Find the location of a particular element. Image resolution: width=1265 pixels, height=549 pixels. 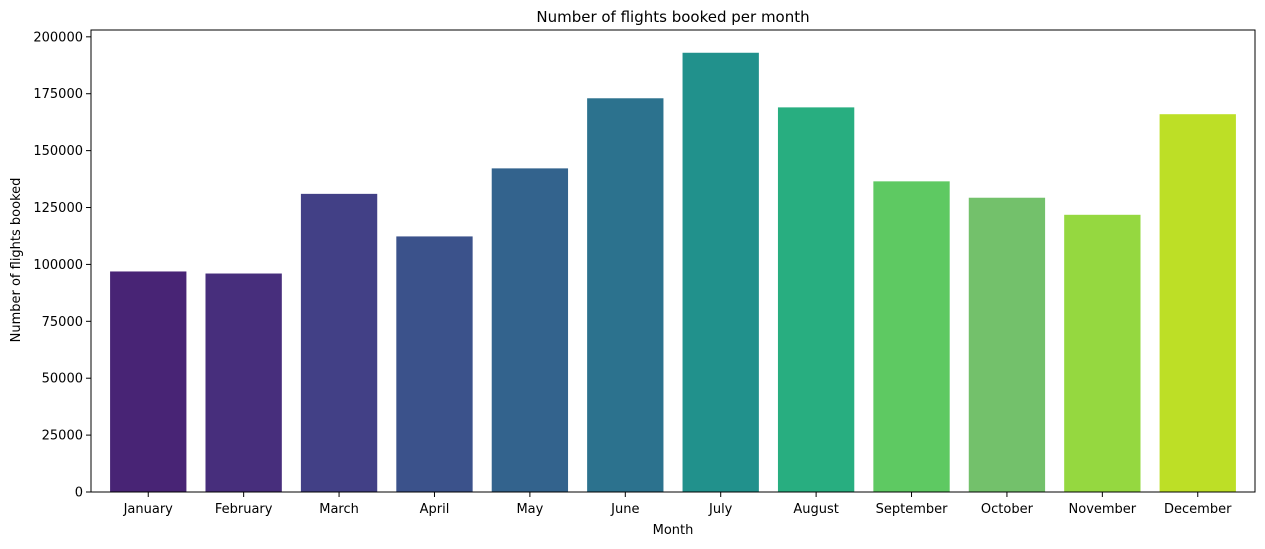

bar-september is located at coordinates (911, 336).